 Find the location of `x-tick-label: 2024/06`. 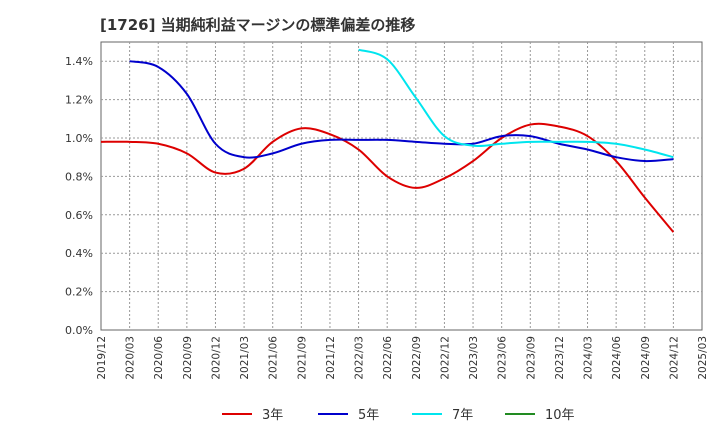

x-tick-label: 2024/06 is located at coordinates (617, 358).